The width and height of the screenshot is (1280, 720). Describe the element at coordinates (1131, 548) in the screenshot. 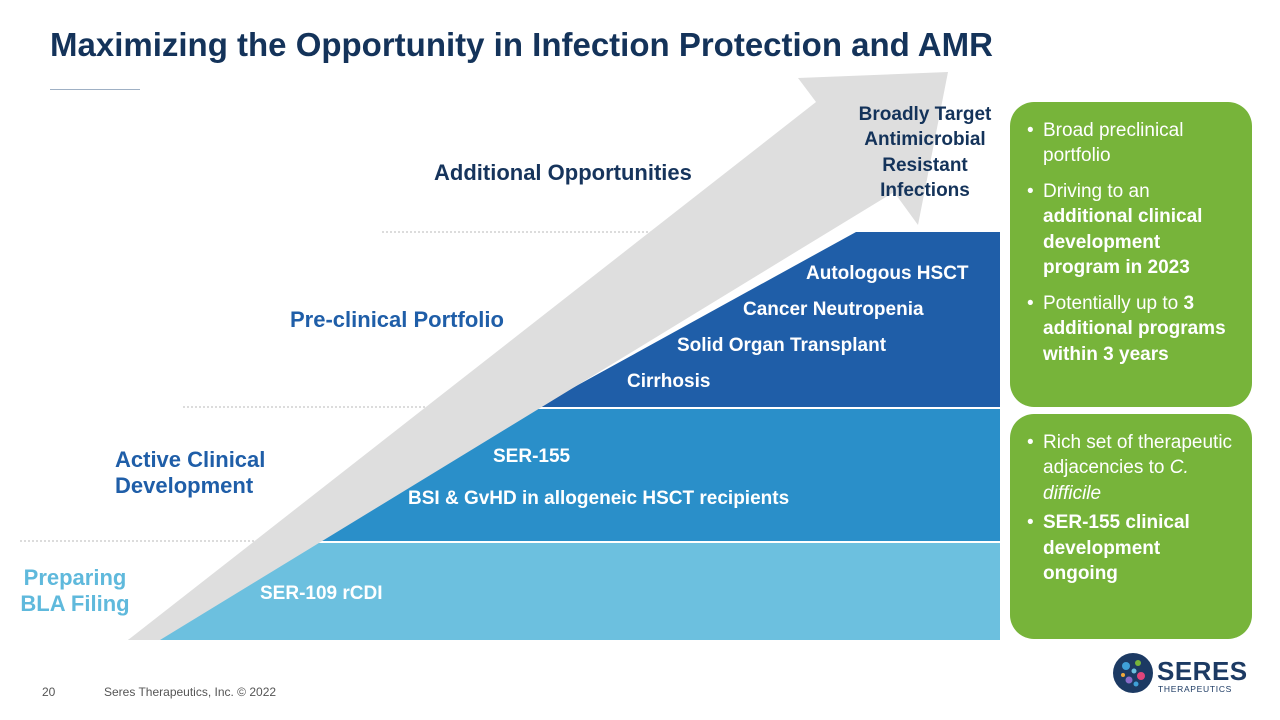

I see `callout-bullet: SER-155 clinical development ongoing` at that location.